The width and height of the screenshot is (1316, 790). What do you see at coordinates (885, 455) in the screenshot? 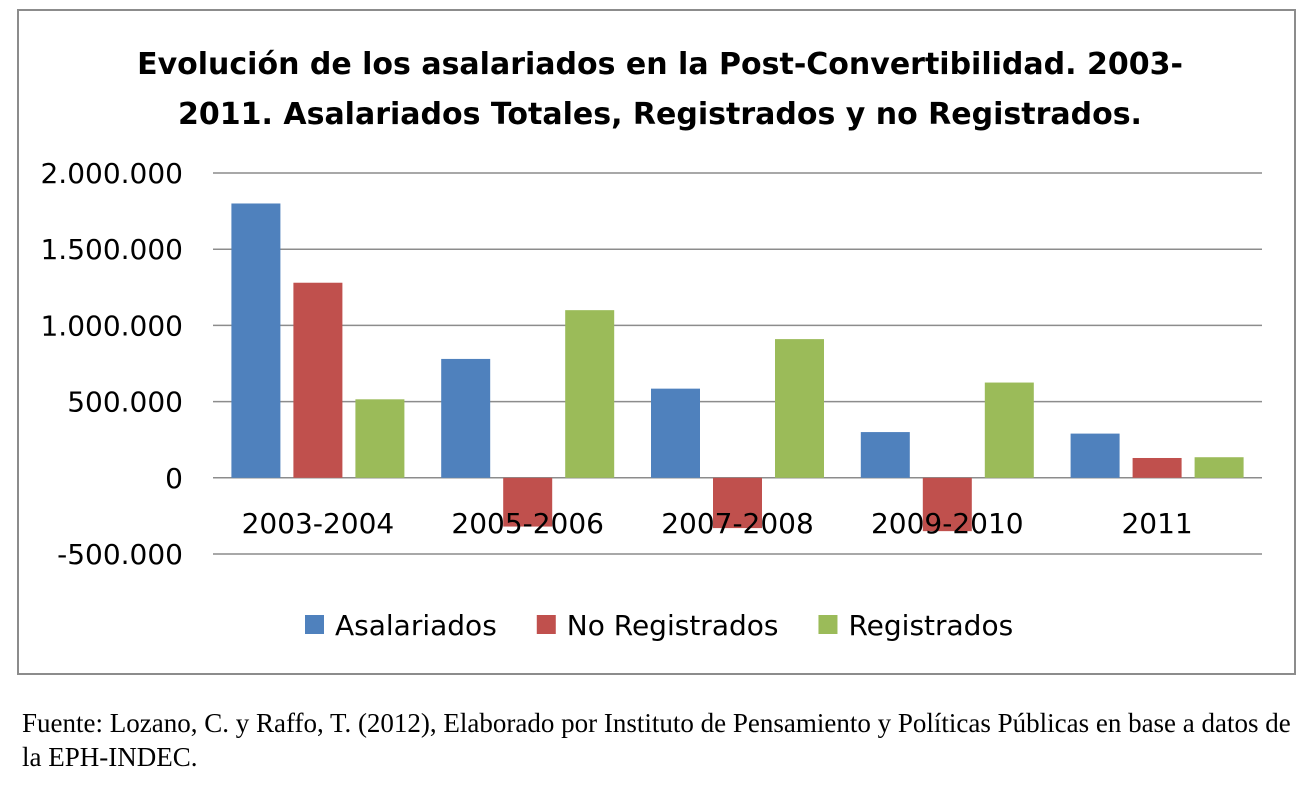
I see `bar-asalariados-2009-2010` at bounding box center [885, 455].